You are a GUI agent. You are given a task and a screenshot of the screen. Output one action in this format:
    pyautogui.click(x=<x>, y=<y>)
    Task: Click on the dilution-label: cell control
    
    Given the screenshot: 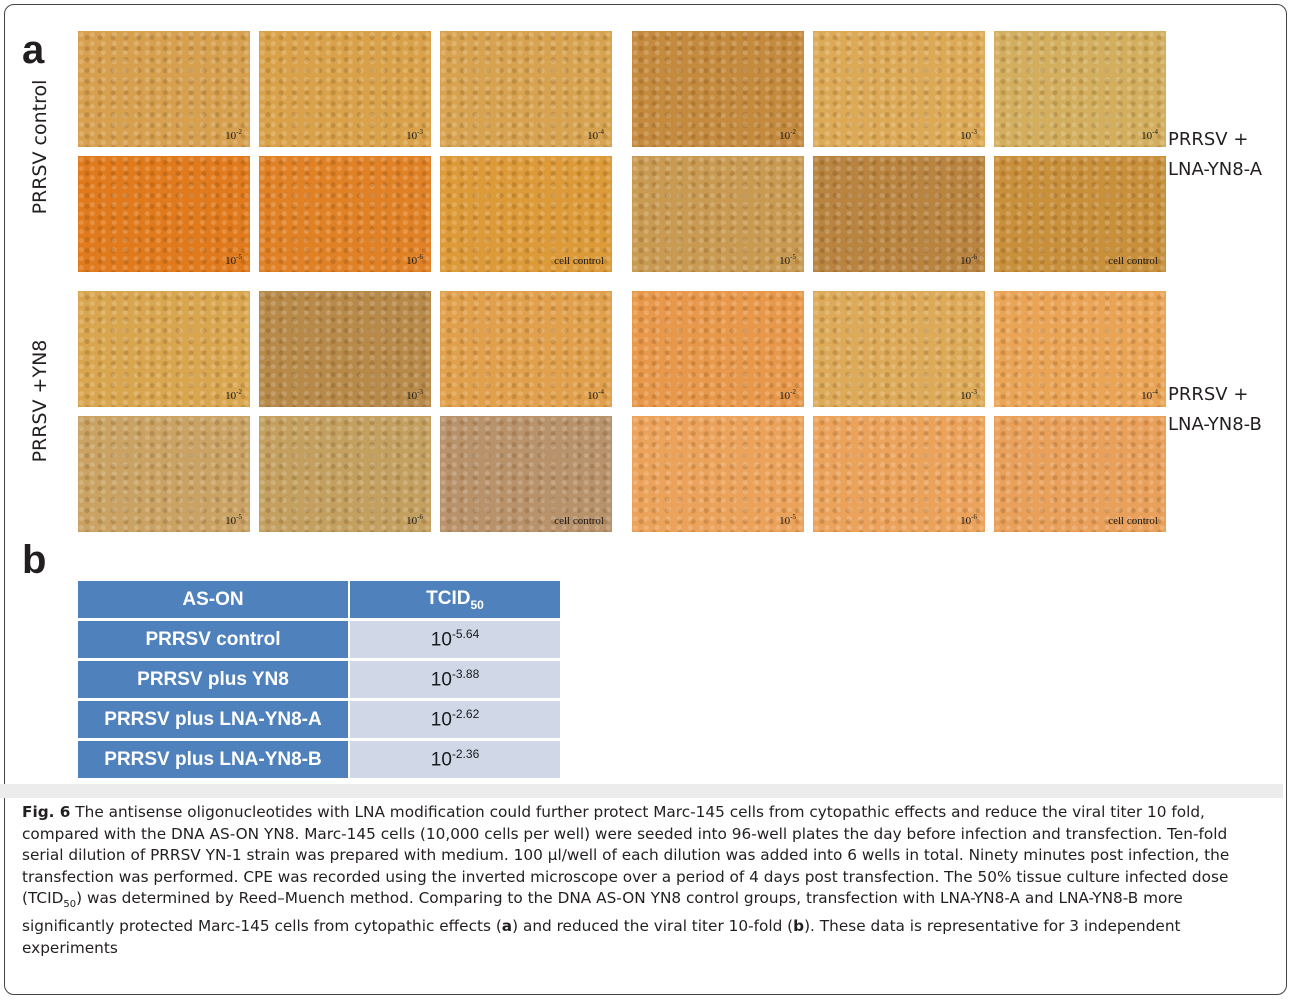 What is the action you would take?
    pyautogui.click(x=1133, y=521)
    